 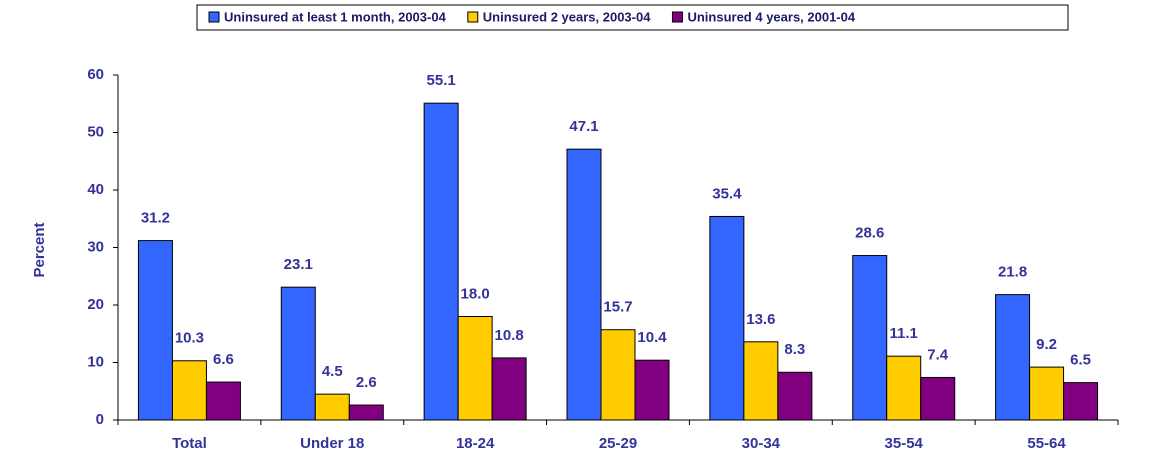 I want to click on value-label: 6.6, so click(x=223, y=359).